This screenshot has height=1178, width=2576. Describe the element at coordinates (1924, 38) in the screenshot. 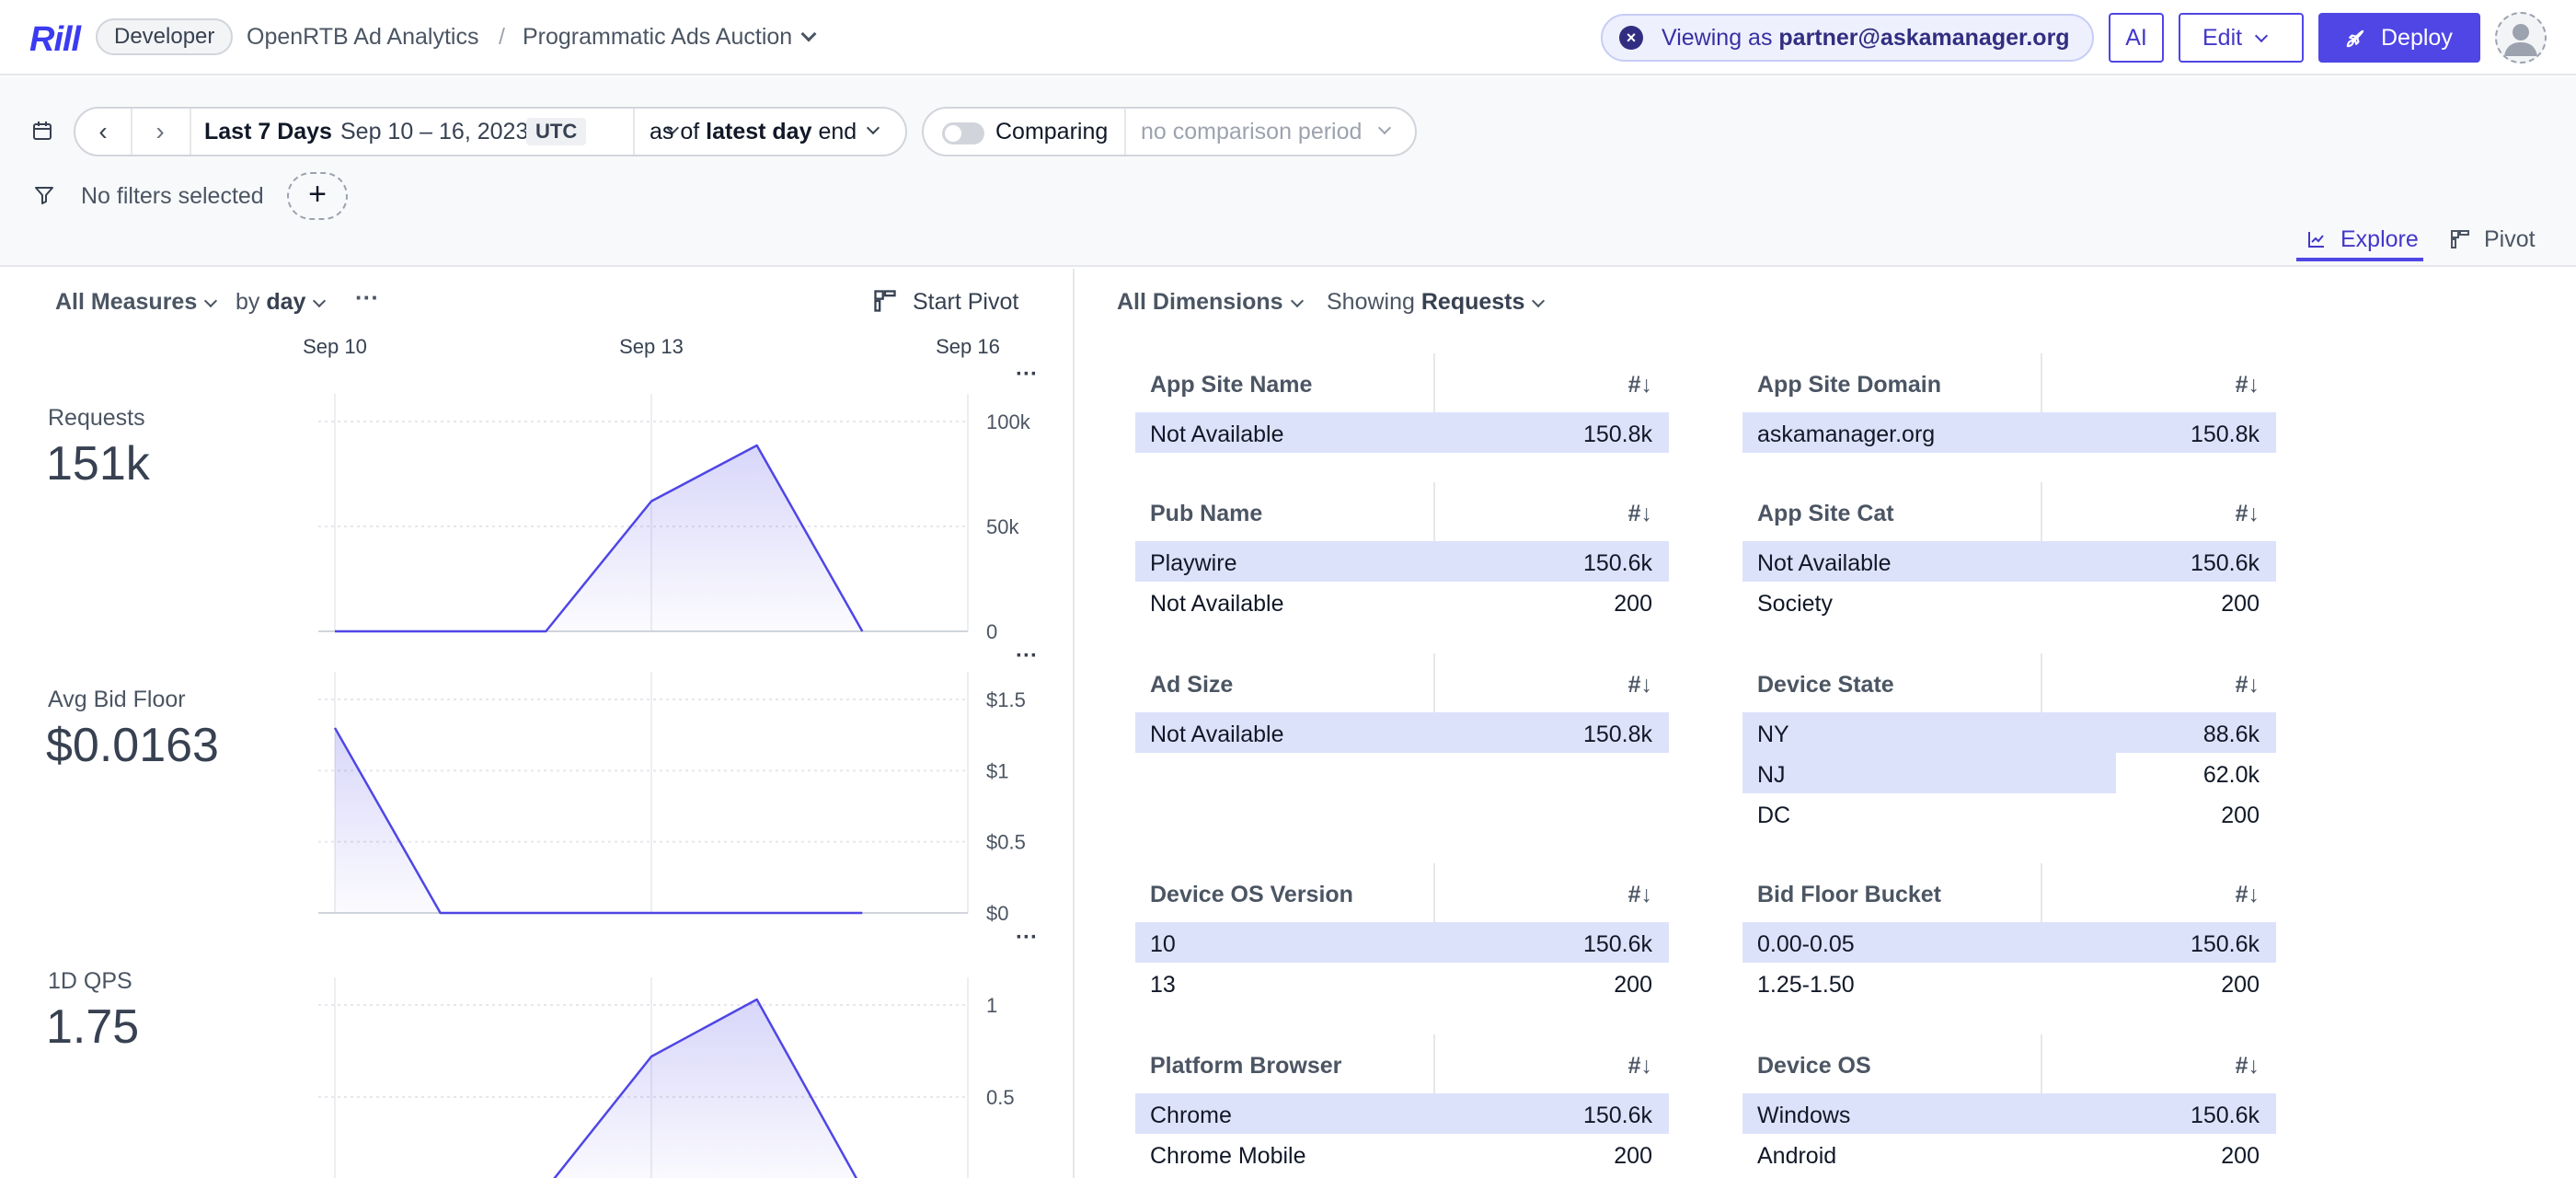

I see `viewing-as-user: partner@askamanager.org` at that location.